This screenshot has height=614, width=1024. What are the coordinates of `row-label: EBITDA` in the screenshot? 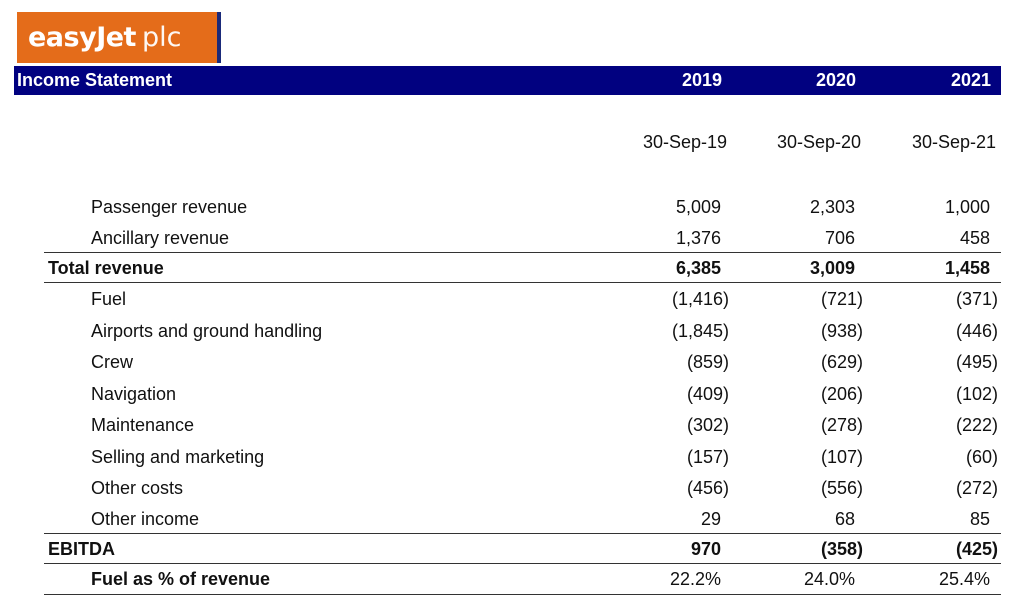 It's located at (81, 549).